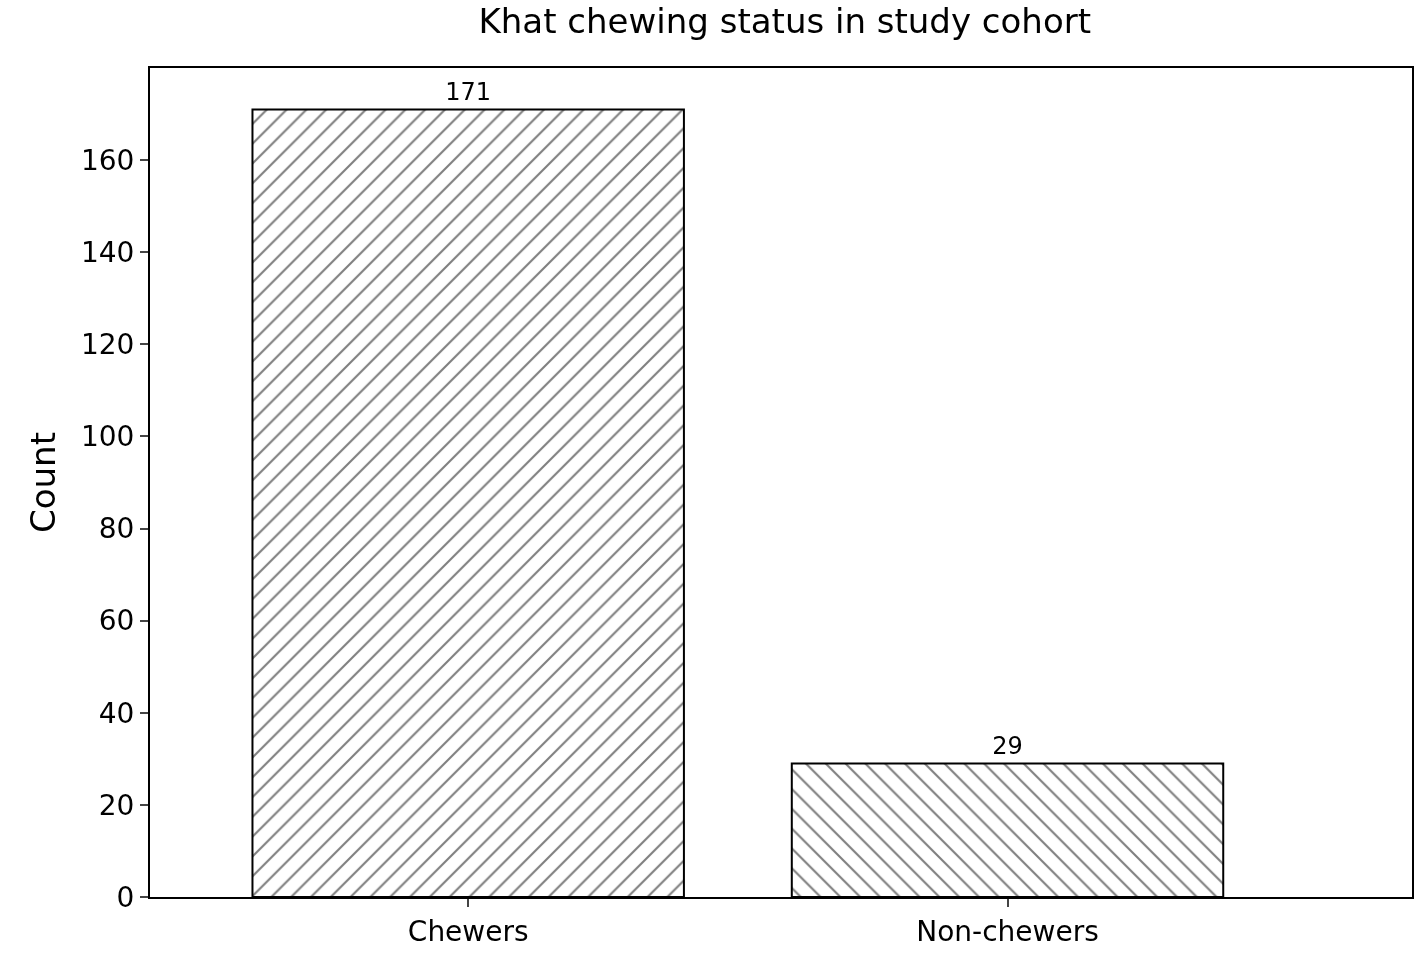  What do you see at coordinates (116, 713) in the screenshot?
I see `y-tick-label: 40` at bounding box center [116, 713].